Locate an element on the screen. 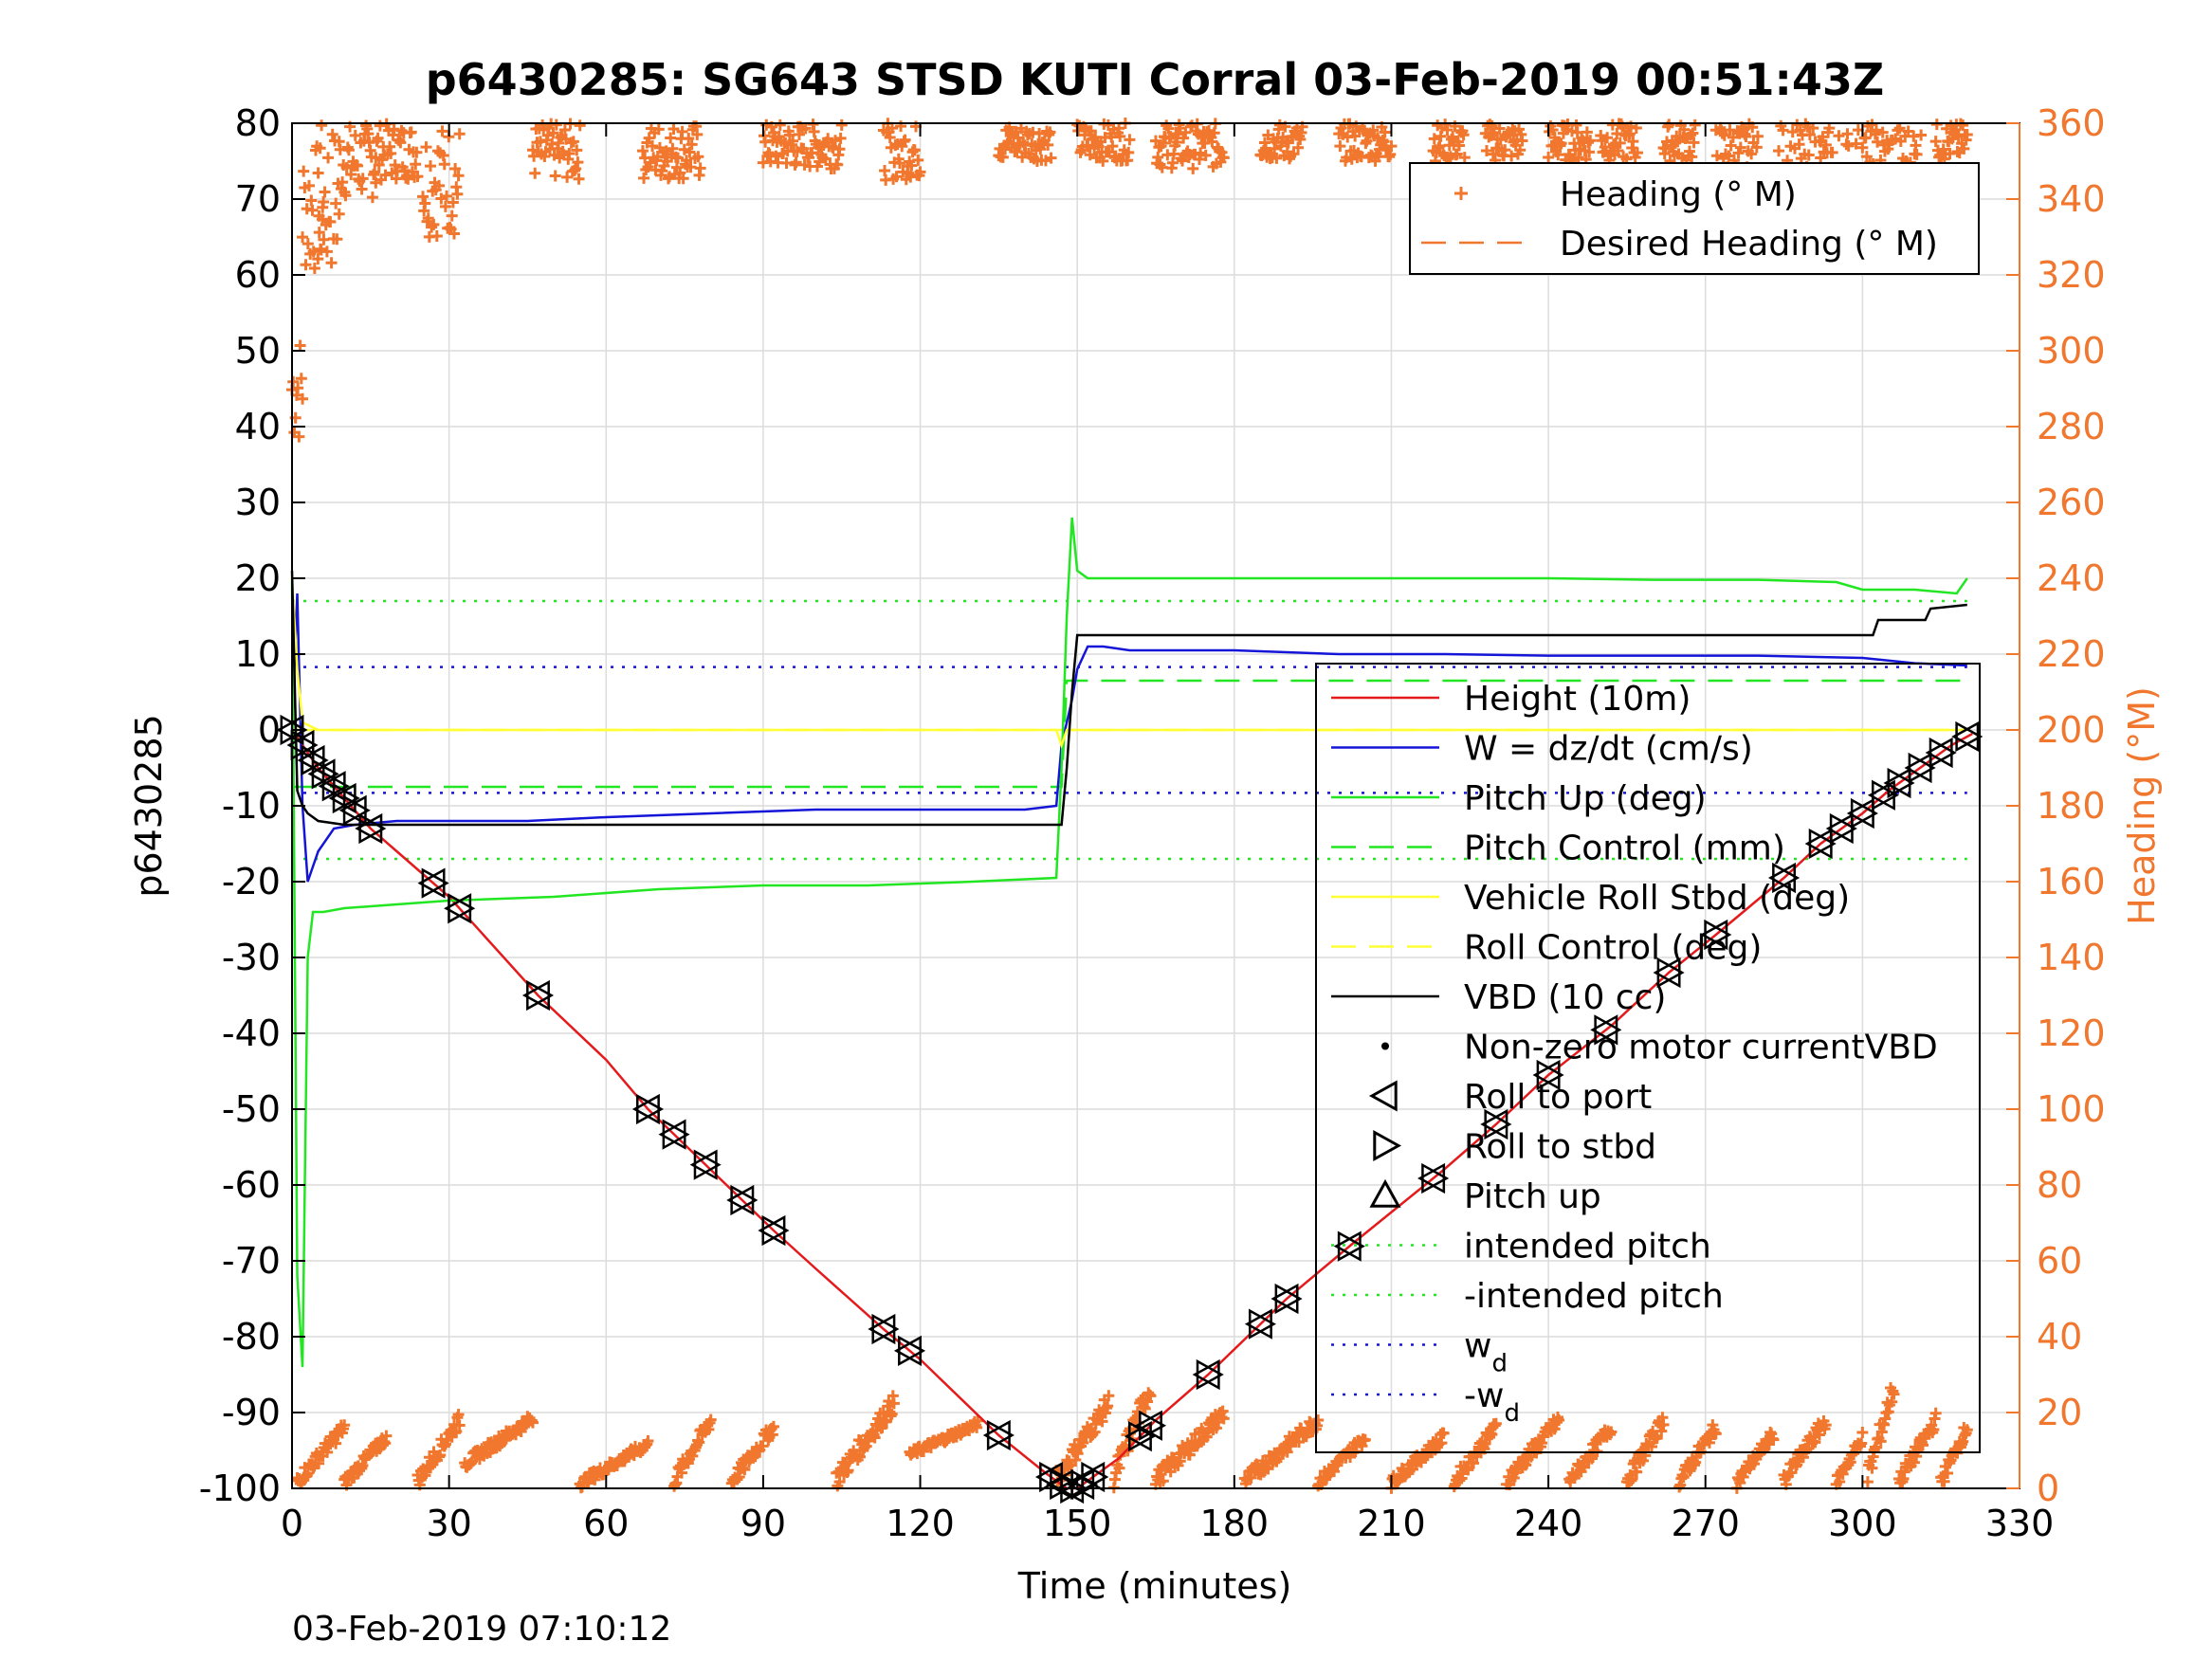  y-right-tick-label: 360 is located at coordinates (2071, 123).